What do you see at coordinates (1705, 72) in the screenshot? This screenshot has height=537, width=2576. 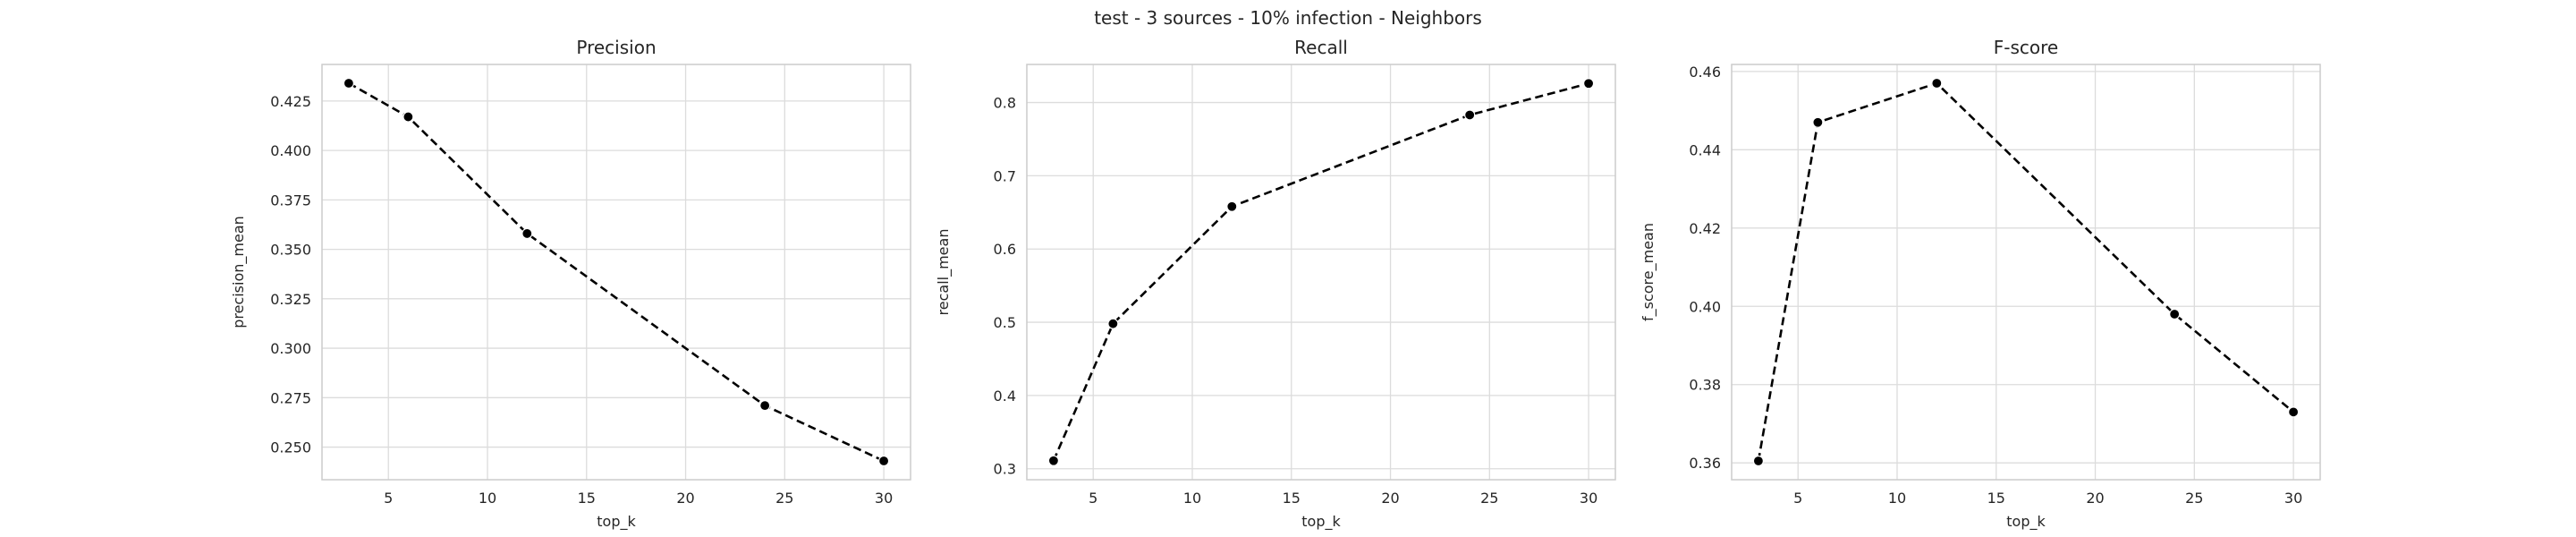 I see `y-tick-label: 0.46` at bounding box center [1705, 72].